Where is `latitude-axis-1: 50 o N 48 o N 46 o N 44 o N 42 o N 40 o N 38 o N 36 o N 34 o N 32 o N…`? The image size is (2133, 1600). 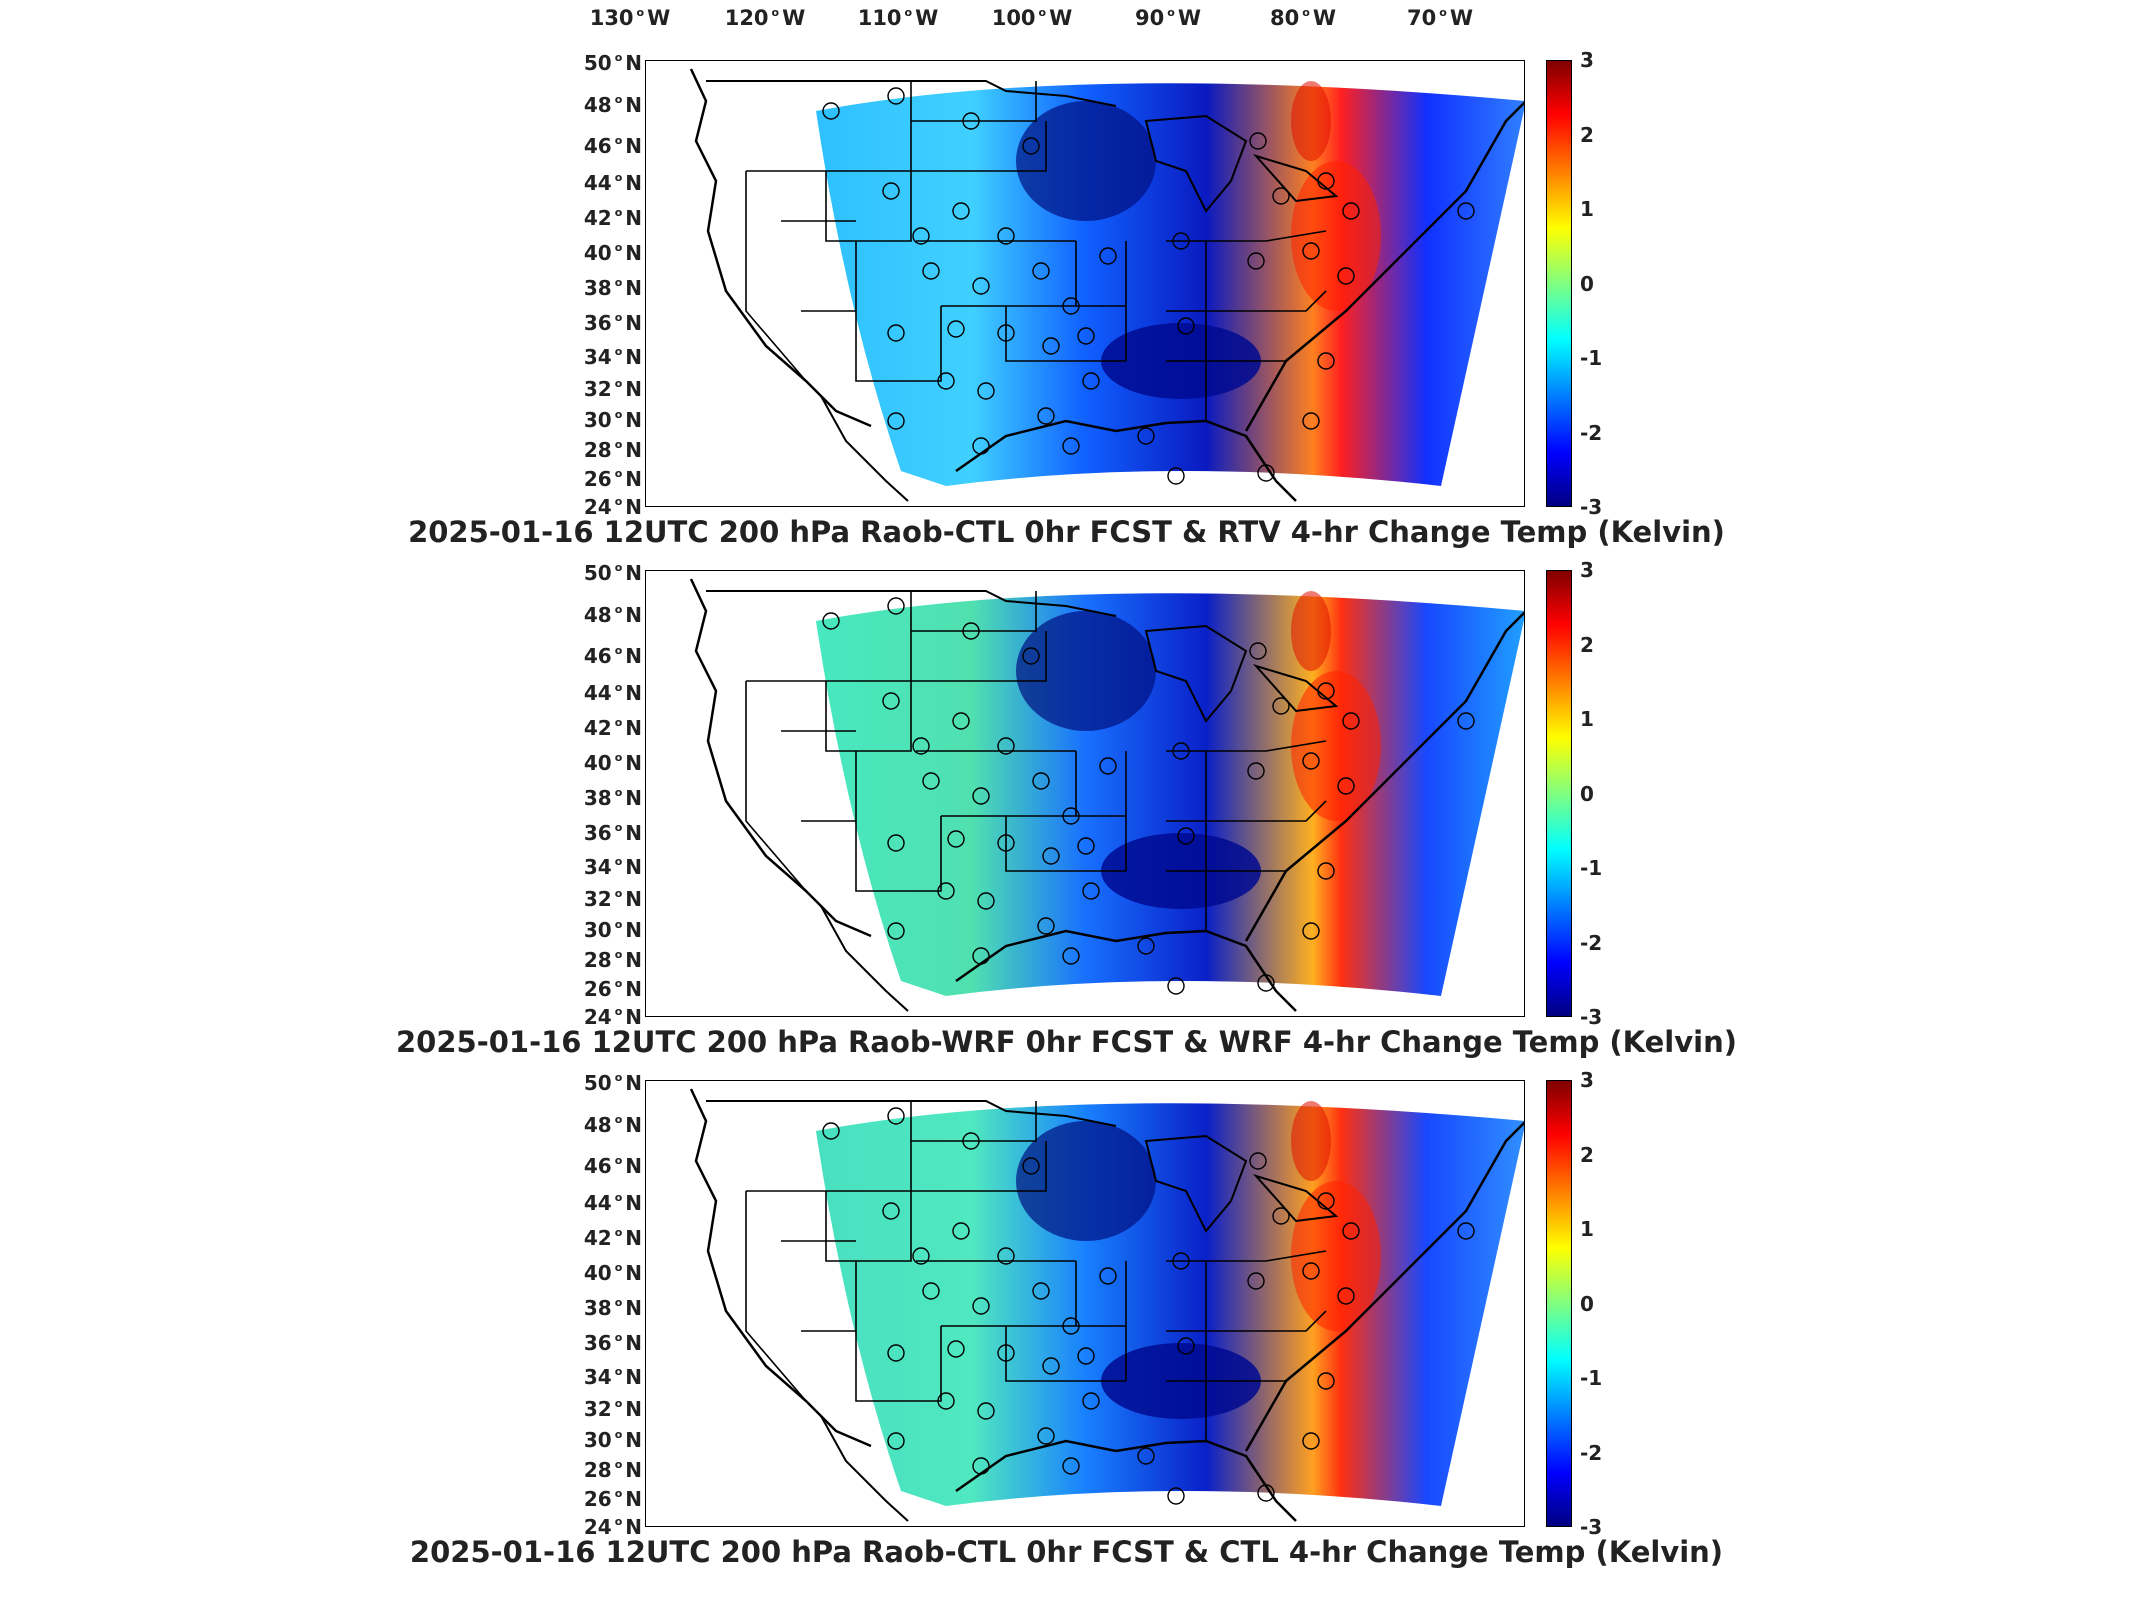 latitude-axis-1: 50 o N 48 o N 46 o N 44 o N 42 o N 40 o N 38 o N 36 o N 34 o N 32 o N… is located at coordinates (601, 285).